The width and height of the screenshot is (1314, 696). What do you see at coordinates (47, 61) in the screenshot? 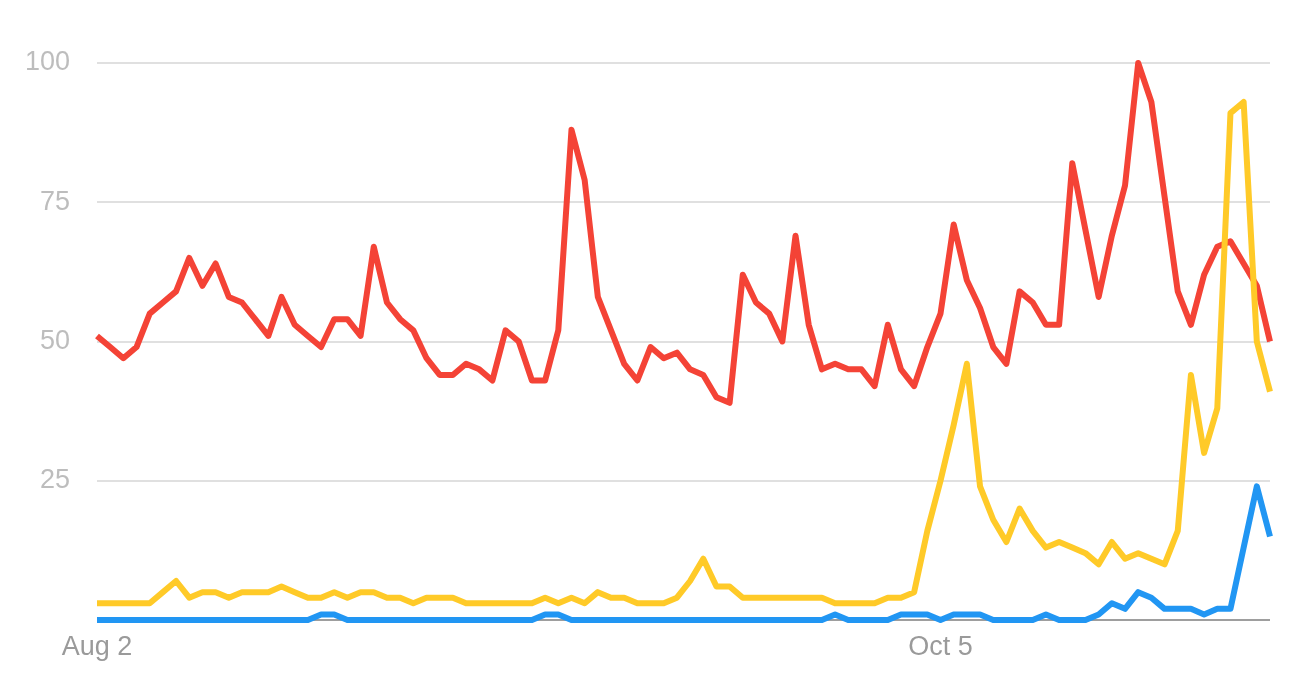
I see `y-tick-label: 100` at bounding box center [47, 61].